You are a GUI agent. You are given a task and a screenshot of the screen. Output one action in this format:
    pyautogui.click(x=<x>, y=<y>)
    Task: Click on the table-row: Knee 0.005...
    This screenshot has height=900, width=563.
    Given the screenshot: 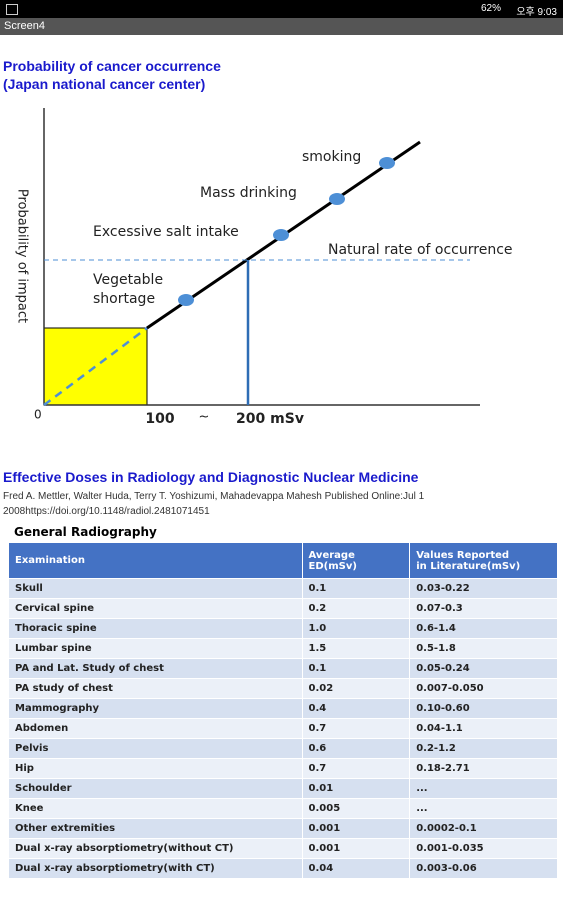 What is the action you would take?
    pyautogui.click(x=283, y=808)
    